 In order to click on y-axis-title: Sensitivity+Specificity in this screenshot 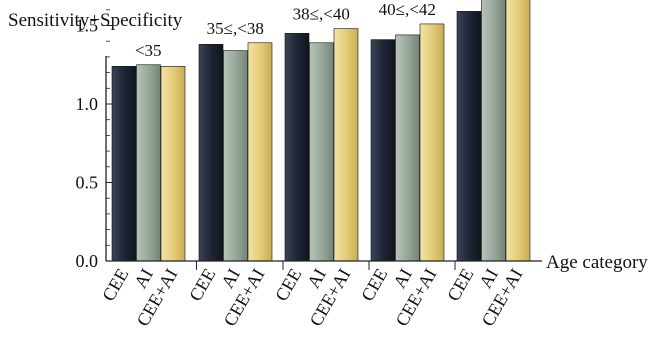, I will do `click(95, 20)`.